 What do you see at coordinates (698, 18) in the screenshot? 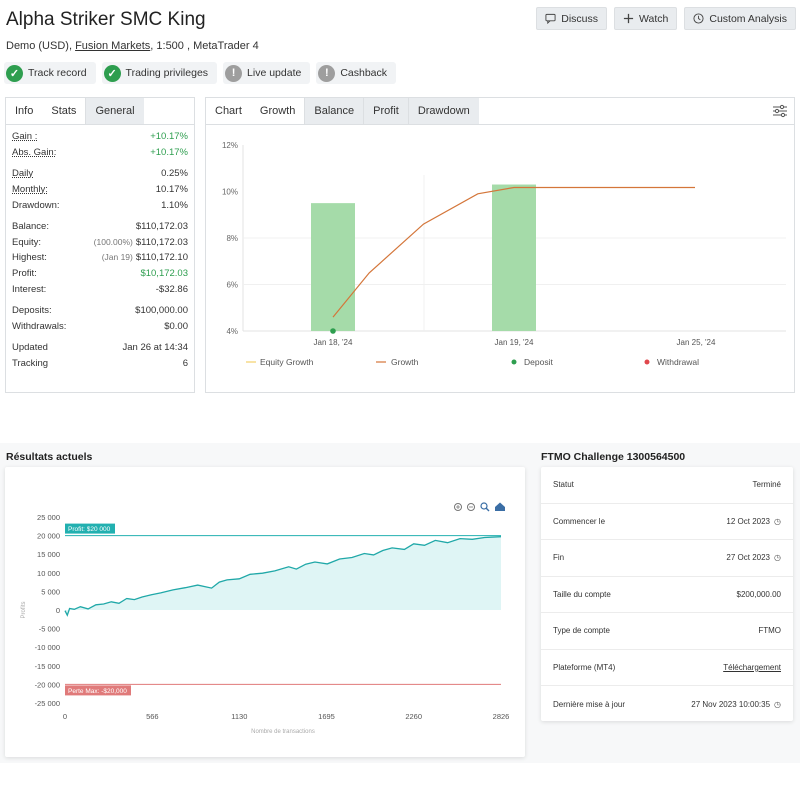
I see `clock-icon` at bounding box center [698, 18].